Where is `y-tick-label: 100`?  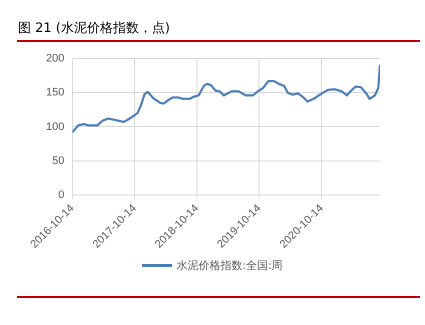
y-tick-label: 100 is located at coordinates (55, 126).